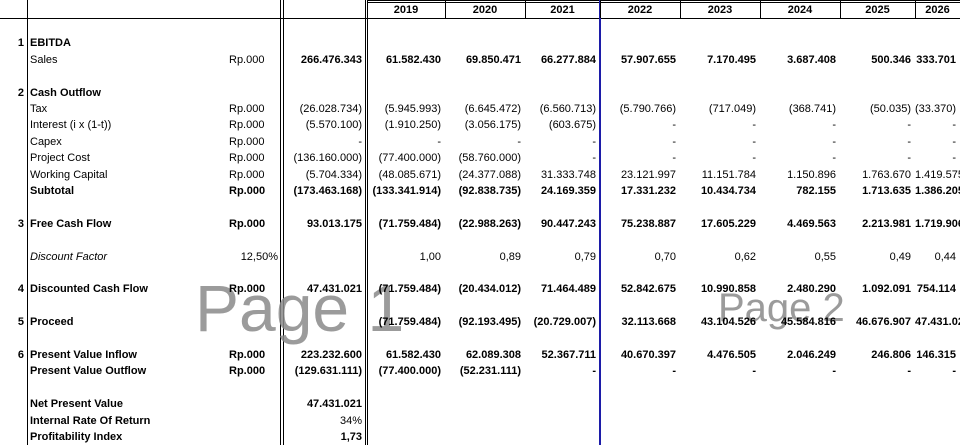  Describe the element at coordinates (648, 355) in the screenshot. I see `year-value: 40.670.397` at that location.